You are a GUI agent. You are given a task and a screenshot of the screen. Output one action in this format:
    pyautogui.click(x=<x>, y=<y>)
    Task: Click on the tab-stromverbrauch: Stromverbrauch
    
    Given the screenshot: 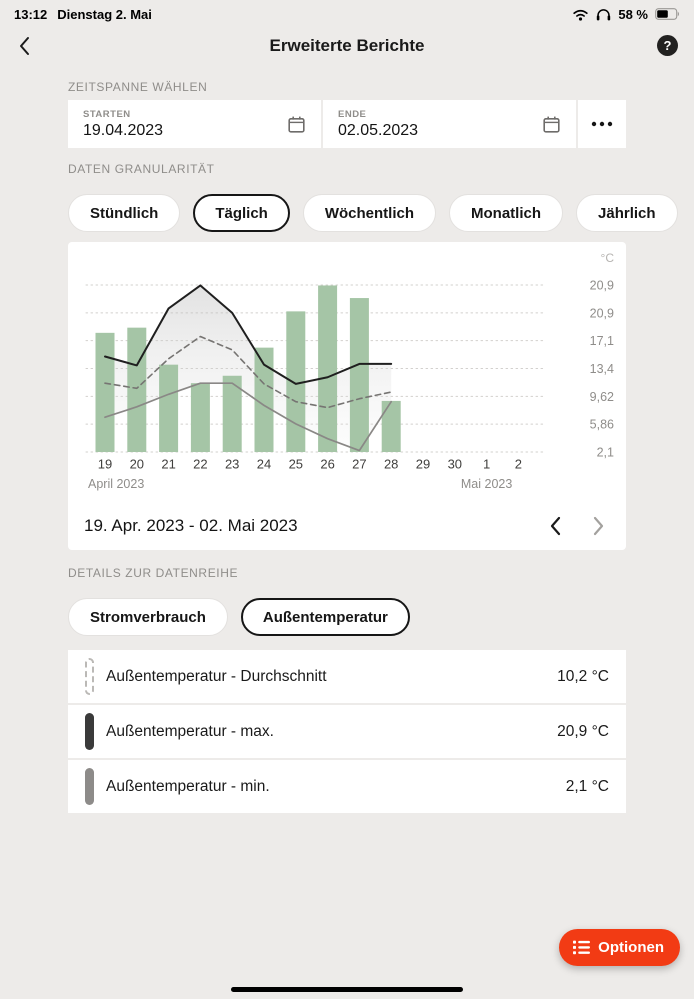 What is the action you would take?
    pyautogui.click(x=148, y=617)
    